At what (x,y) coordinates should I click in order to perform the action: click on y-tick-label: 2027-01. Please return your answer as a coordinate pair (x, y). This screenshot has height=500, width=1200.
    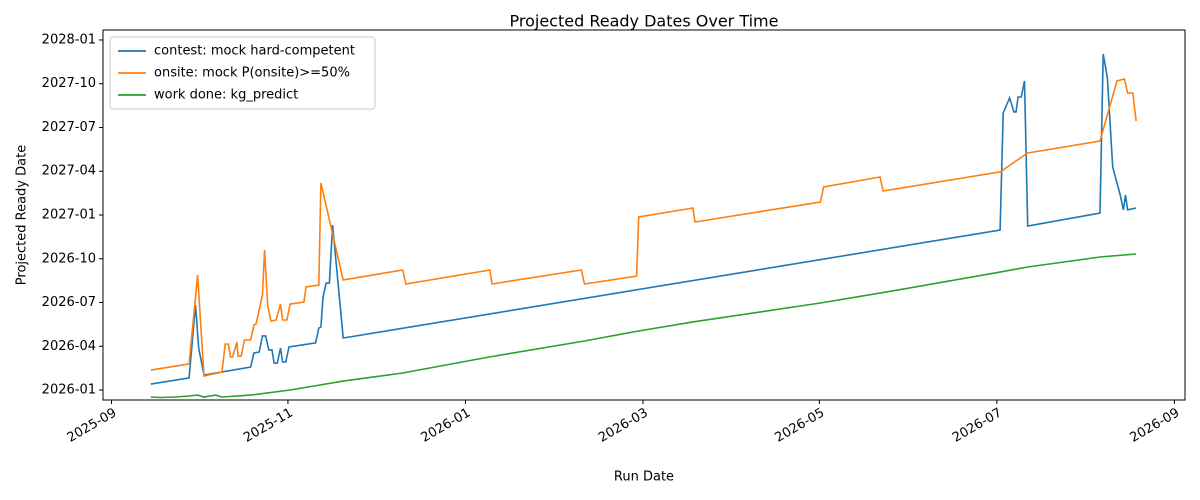
    Looking at the image, I should click on (69, 215).